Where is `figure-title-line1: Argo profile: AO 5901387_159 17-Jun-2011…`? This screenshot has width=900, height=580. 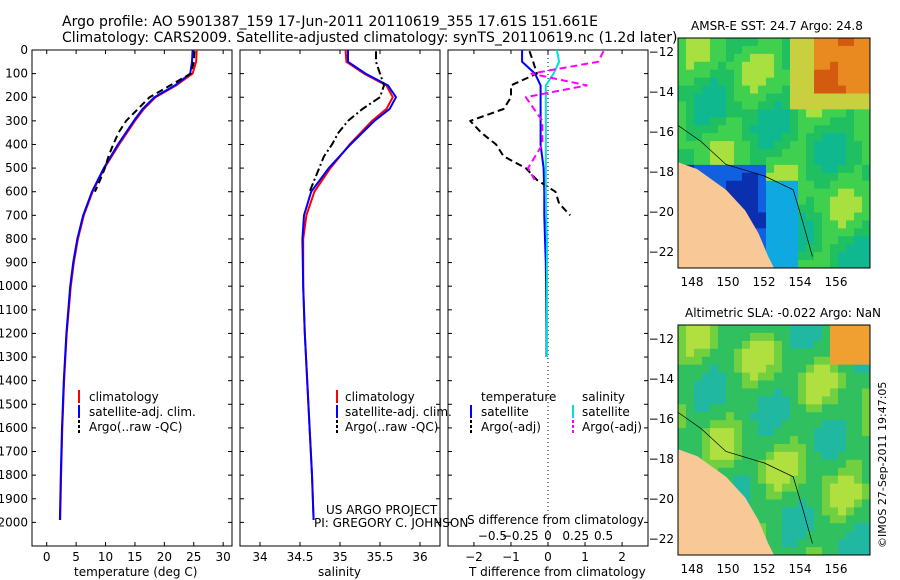
figure-title-line1: Argo profile: AO 5901387_159 17-Jun-2011… is located at coordinates (330, 22).